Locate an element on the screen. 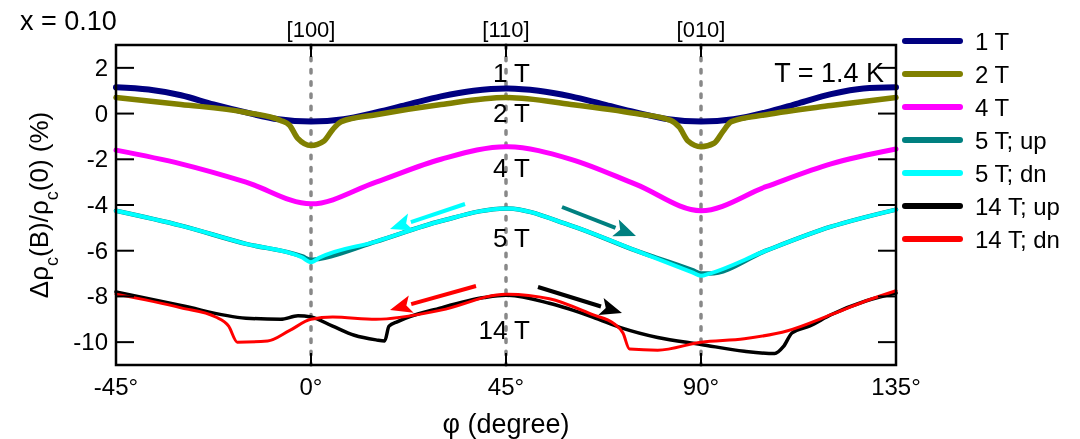  y-tick-label: -4 is located at coordinates (97, 204).